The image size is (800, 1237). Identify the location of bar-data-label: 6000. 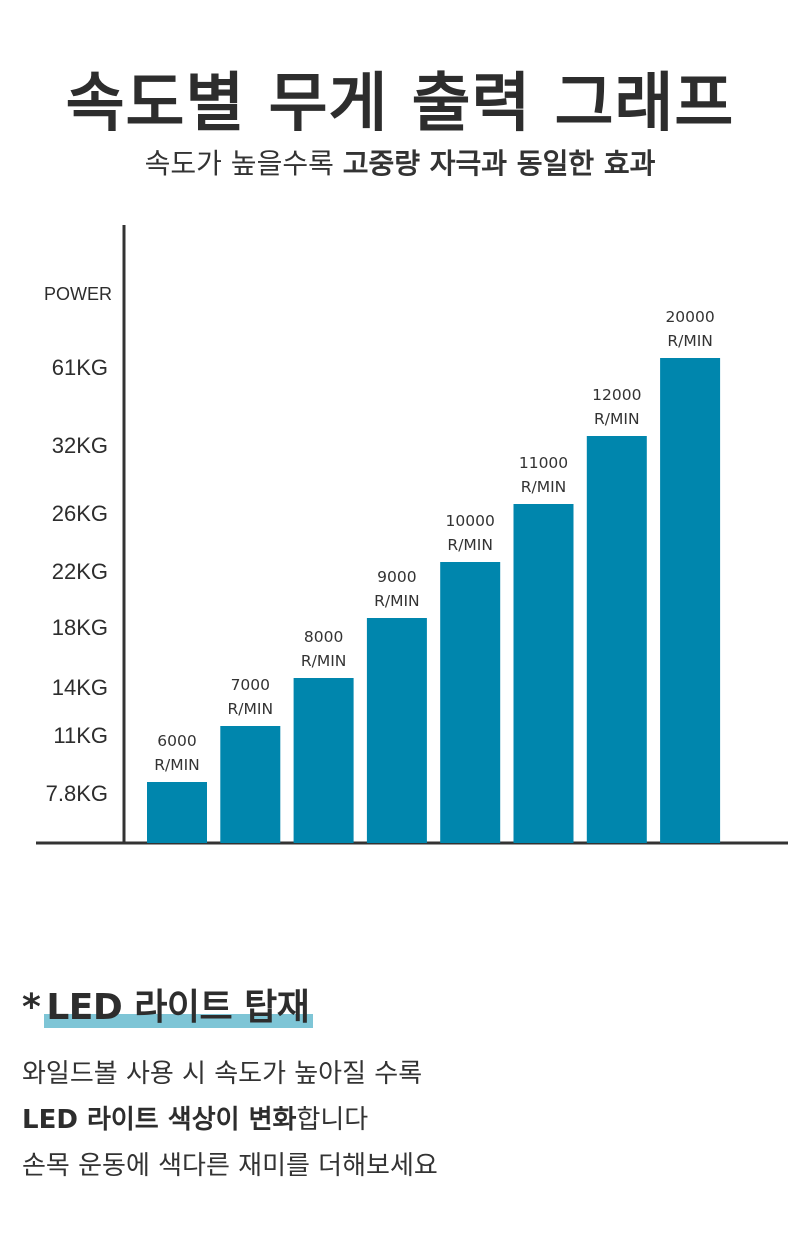
(176, 741).